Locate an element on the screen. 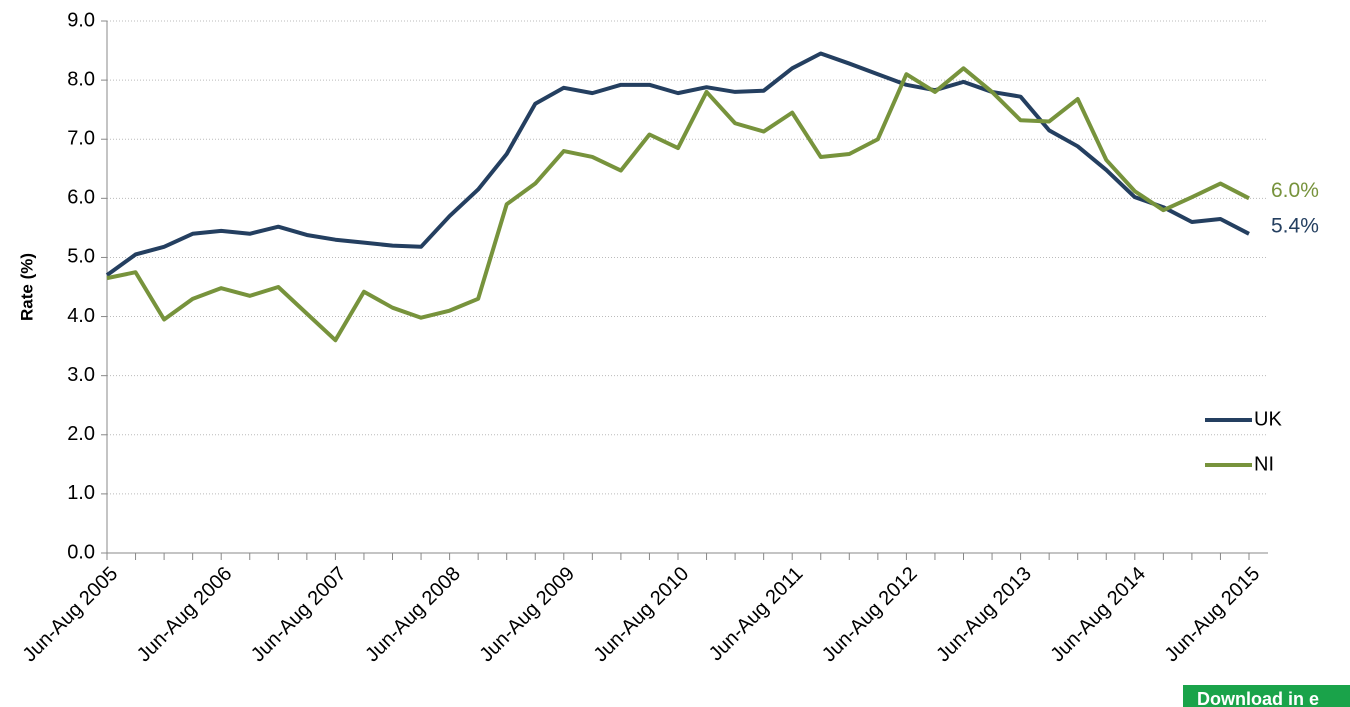 This screenshot has height=707, width=1350. x-tick-label: Jun-Aug 2011 is located at coordinates (756, 614).